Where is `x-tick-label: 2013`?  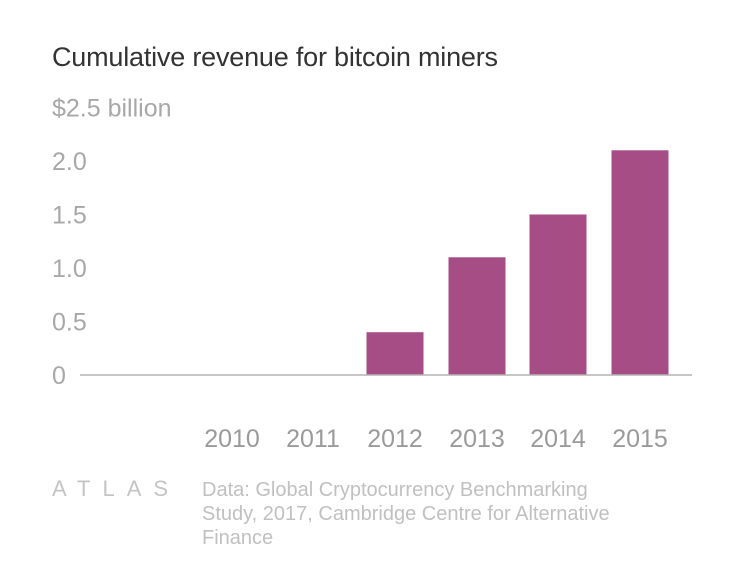
x-tick-label: 2013 is located at coordinates (477, 439).